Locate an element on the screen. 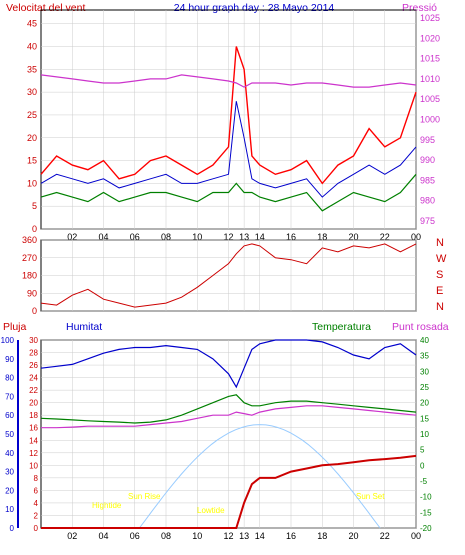  legend-dewpoint: Punt rosada is located at coordinates (420, 327).